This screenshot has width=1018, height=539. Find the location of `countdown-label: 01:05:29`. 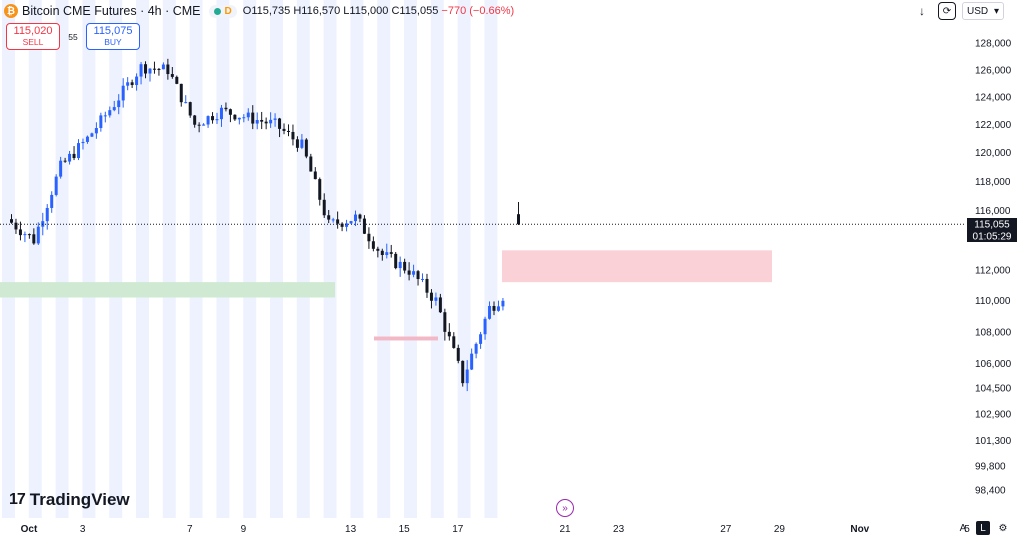

countdown-label: 01:05:29 is located at coordinates (992, 237).